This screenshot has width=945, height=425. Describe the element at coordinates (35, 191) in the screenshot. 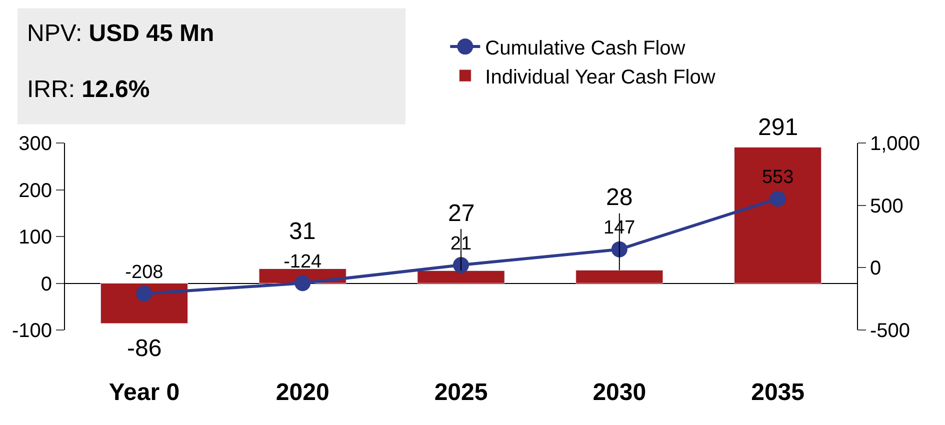

I see `y-tick-label: 200` at that location.